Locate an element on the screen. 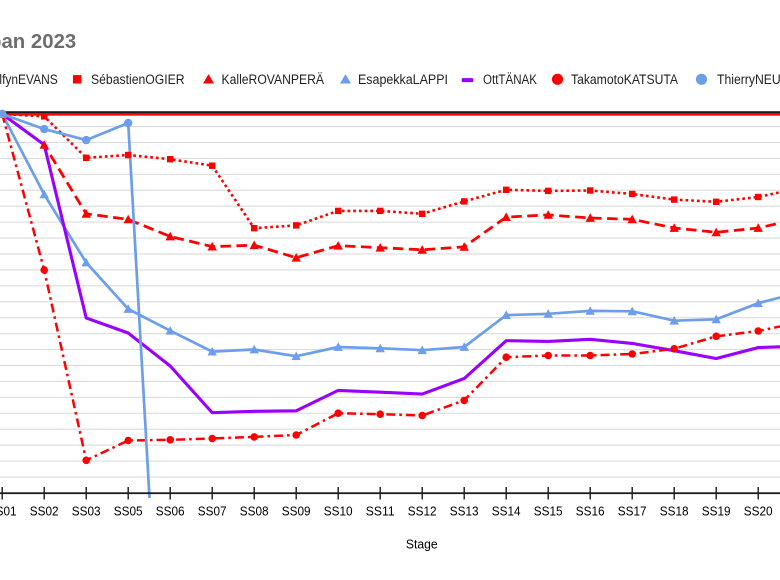 Image resolution: width=780 pixels, height=580 pixels. svg-text: SS07 is located at coordinates (212, 511).